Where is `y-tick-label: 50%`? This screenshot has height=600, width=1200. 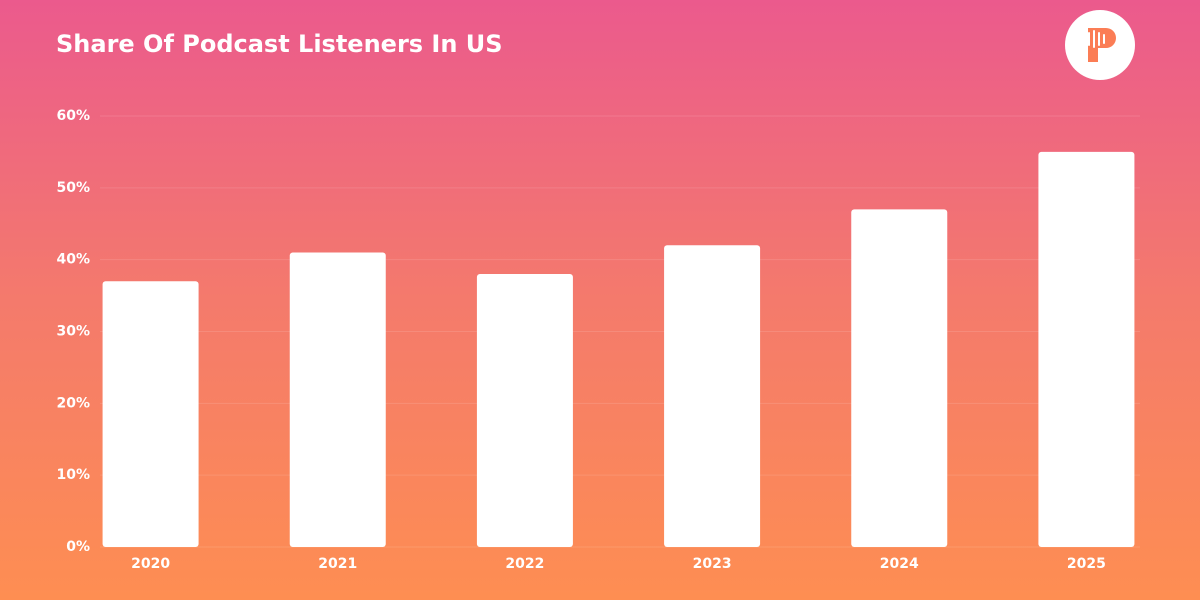
y-tick-label: 50% is located at coordinates (73, 188).